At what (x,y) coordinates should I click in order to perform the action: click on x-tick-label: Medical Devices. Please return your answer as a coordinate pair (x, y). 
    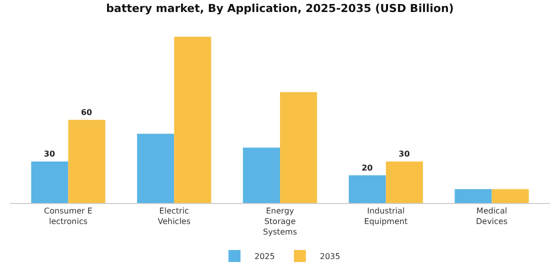
    Looking at the image, I should click on (492, 216).